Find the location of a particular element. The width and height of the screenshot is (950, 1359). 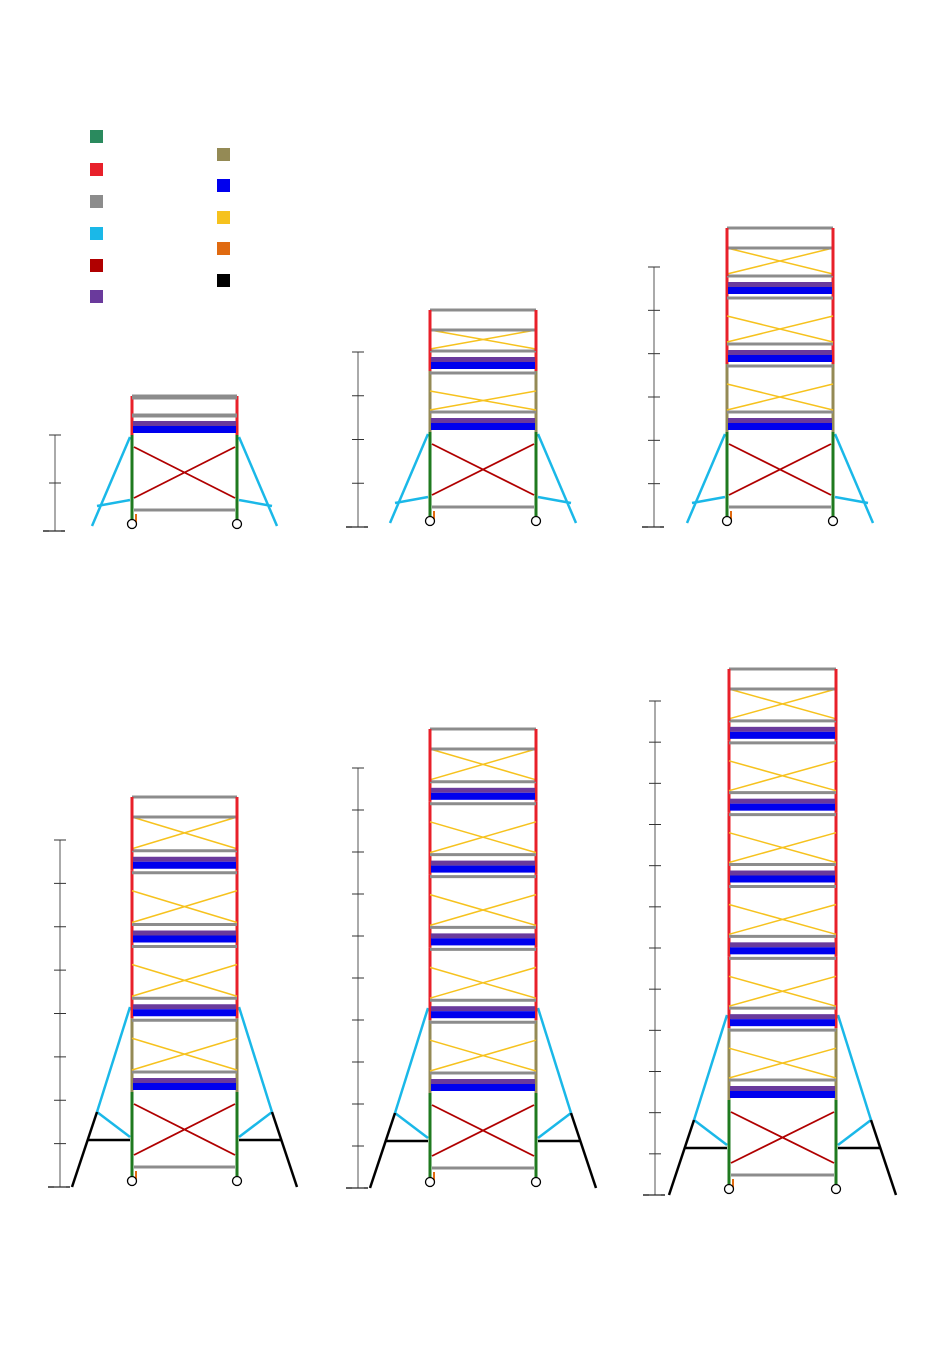

legend-swatch-upper-frame is located at coordinates (96, 169).